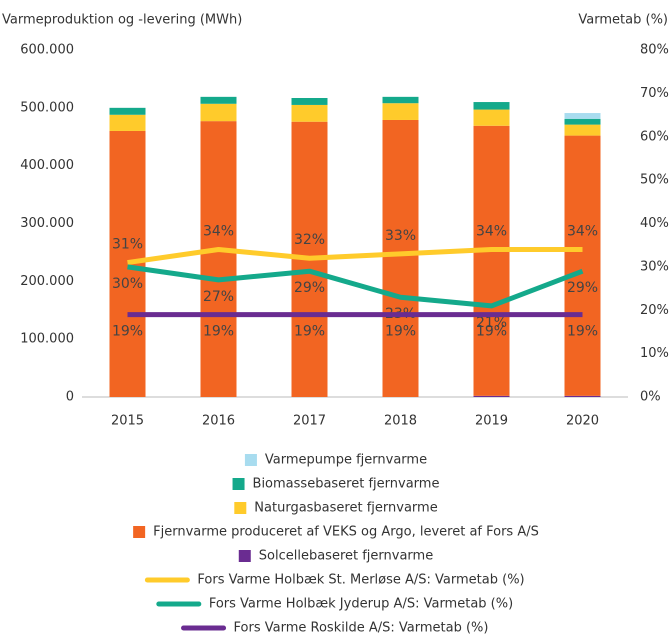 This screenshot has width=672, height=635. What do you see at coordinates (491, 323) in the screenshot?
I see `data-label: 21%` at bounding box center [491, 323].